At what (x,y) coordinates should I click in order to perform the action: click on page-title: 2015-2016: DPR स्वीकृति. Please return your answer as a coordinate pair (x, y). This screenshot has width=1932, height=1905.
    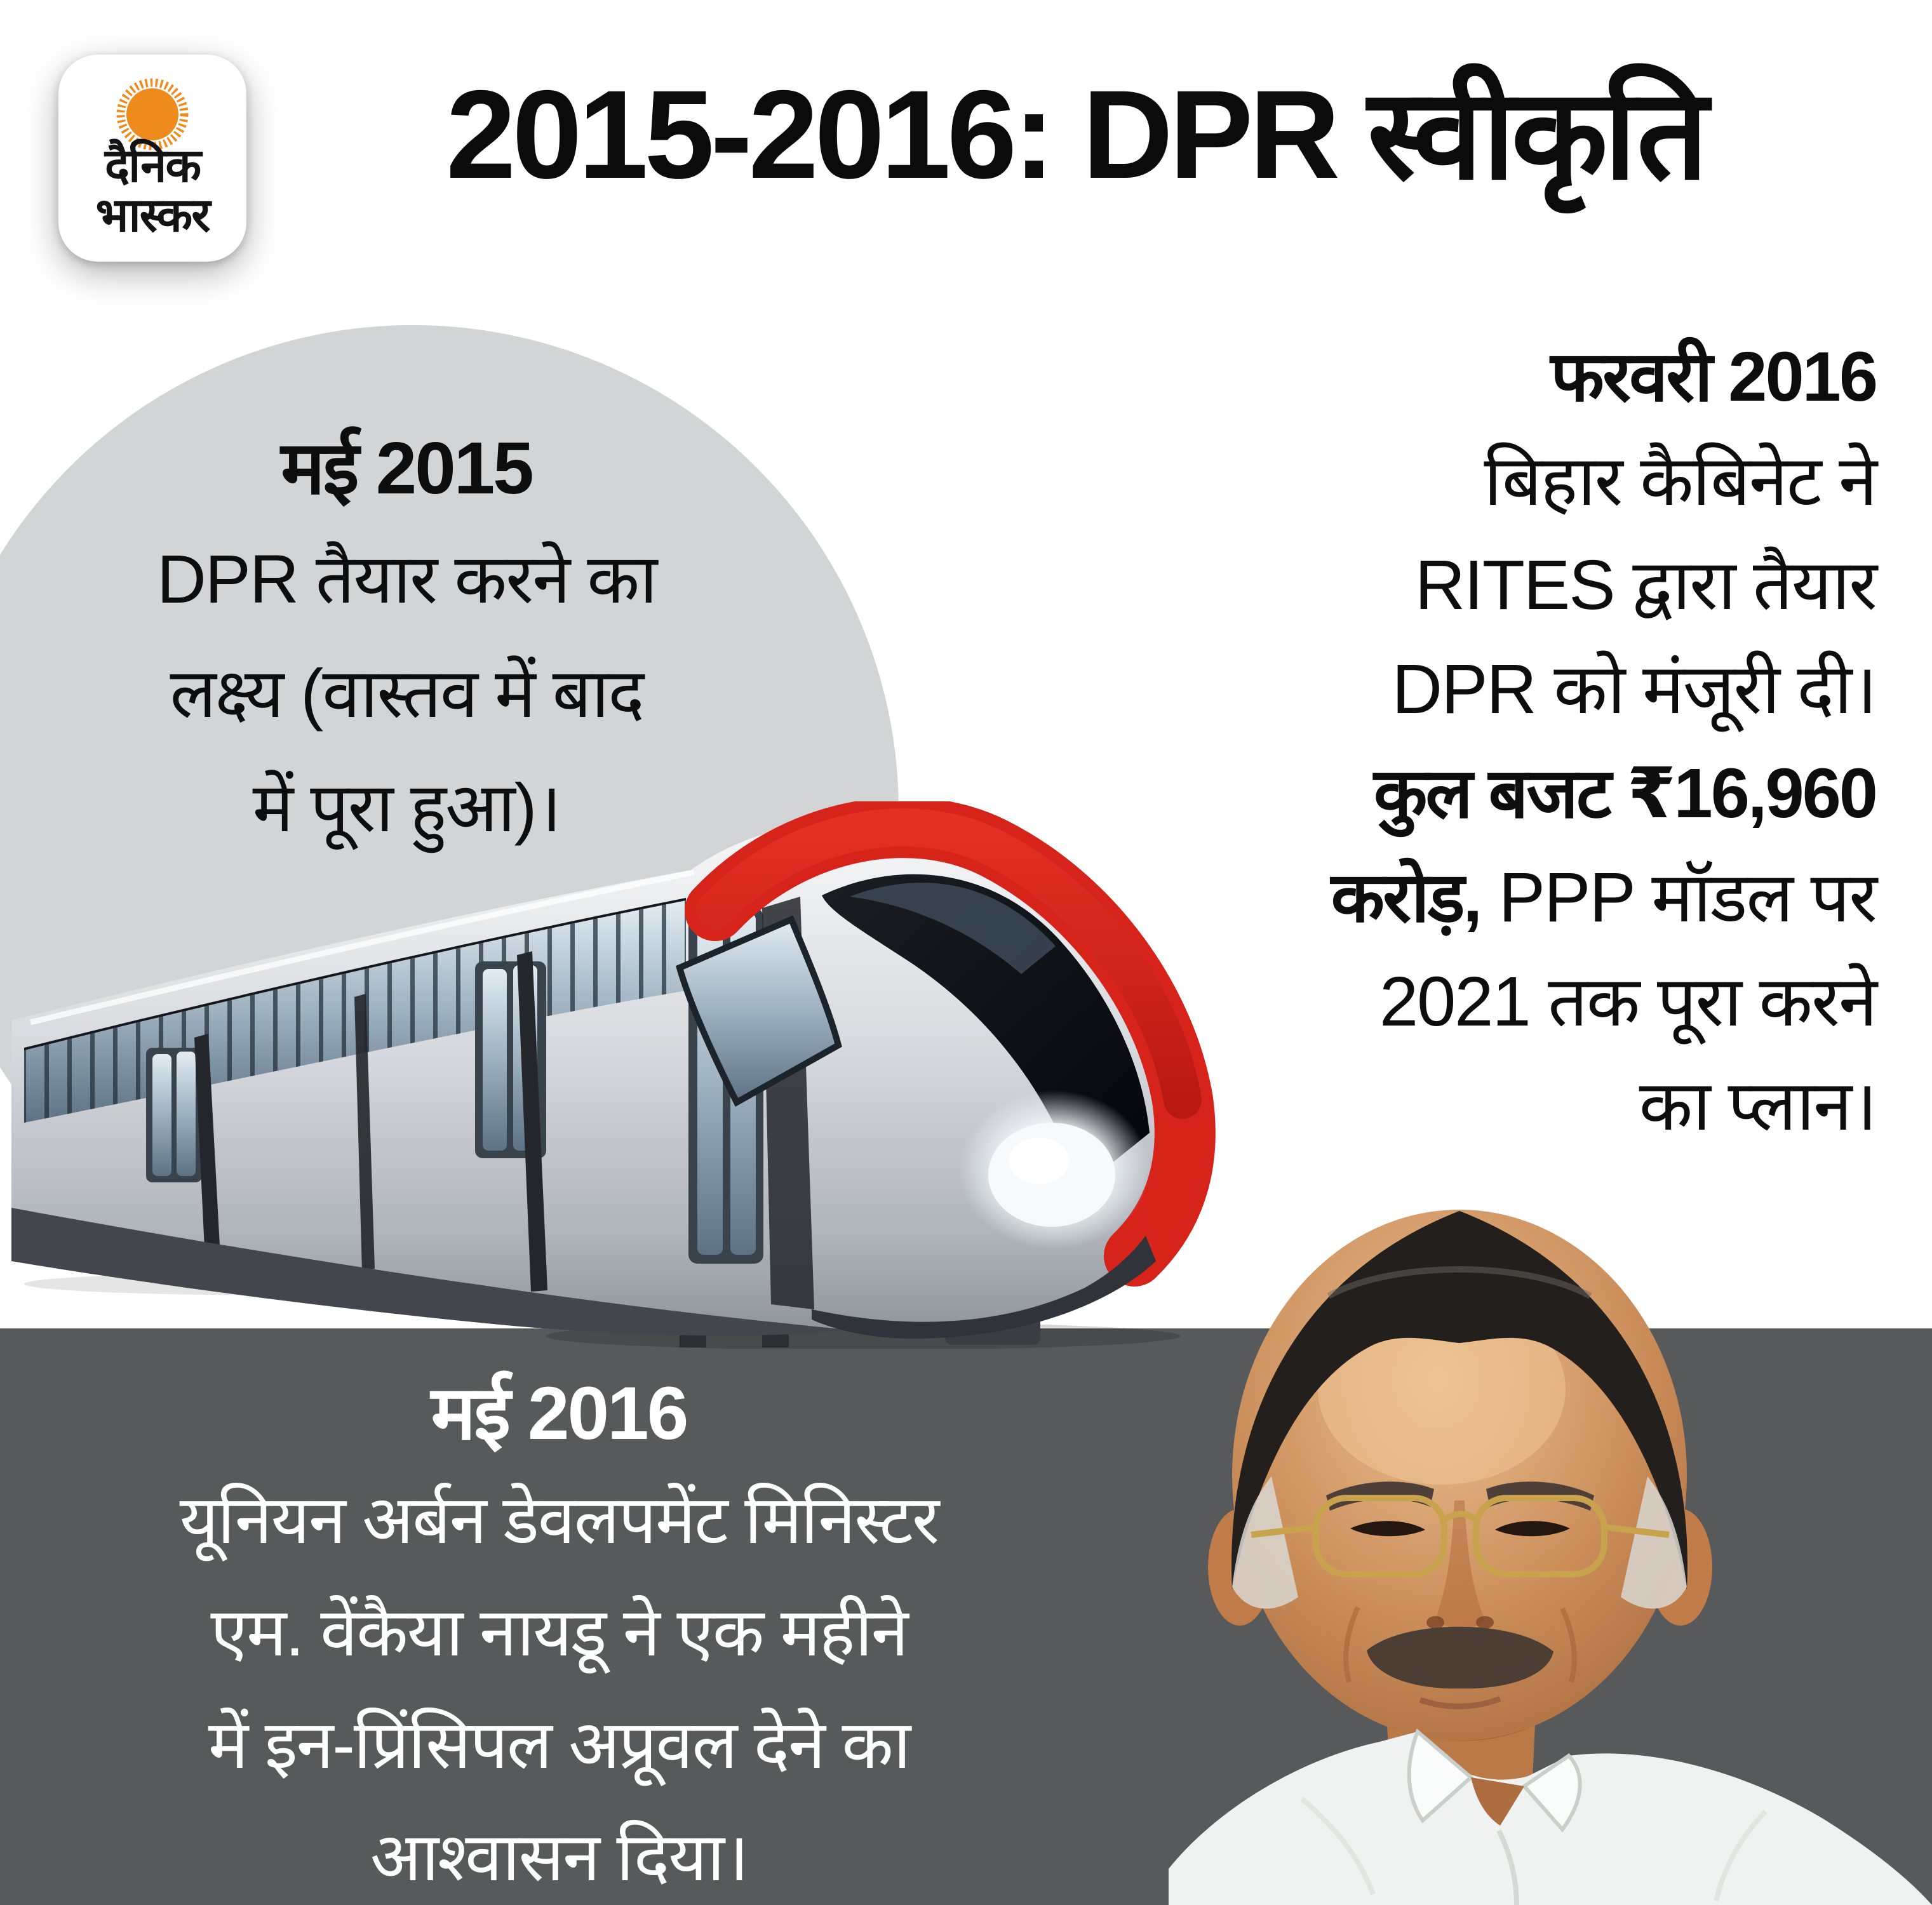
    Looking at the image, I should click on (1077, 134).